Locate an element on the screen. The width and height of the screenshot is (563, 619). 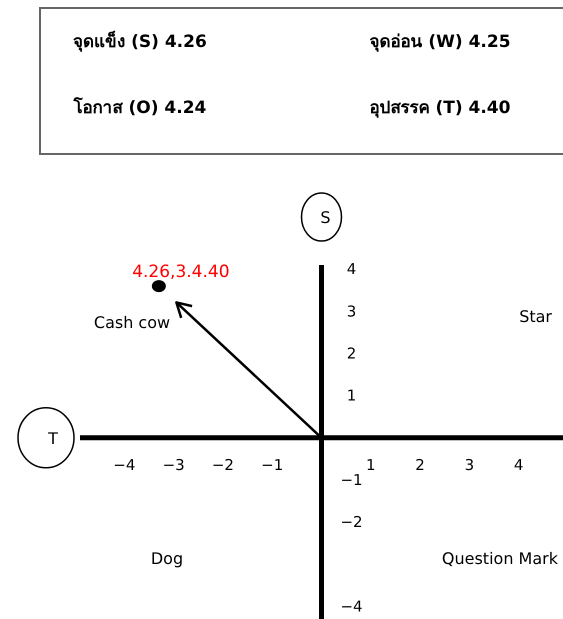
text: T is located at coordinates (52, 438).